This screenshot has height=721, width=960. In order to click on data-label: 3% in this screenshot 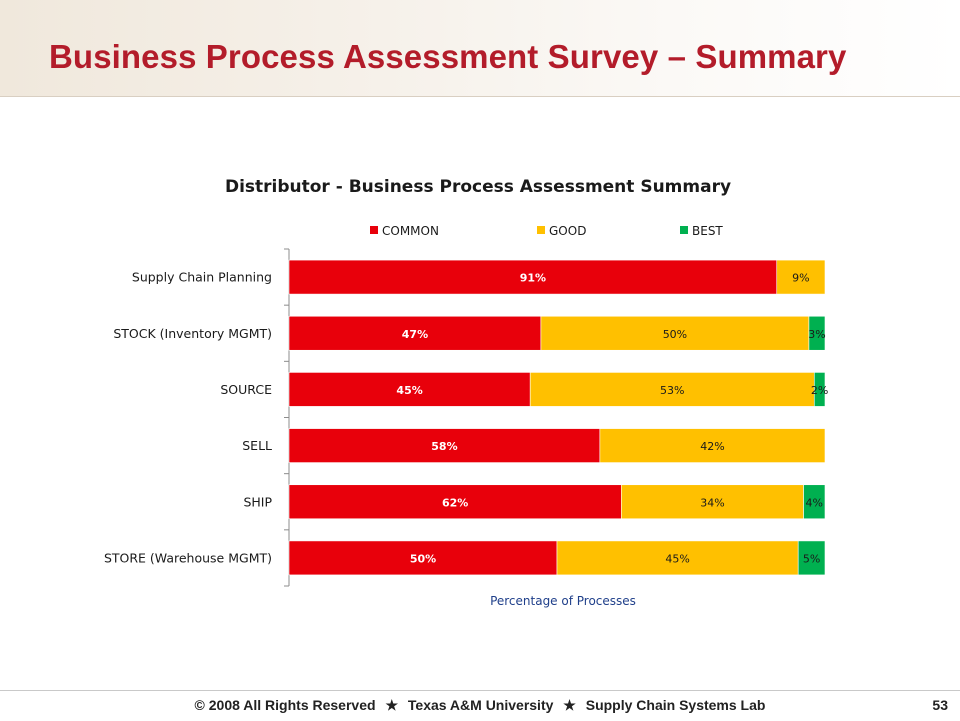, I will do `click(816, 334)`.